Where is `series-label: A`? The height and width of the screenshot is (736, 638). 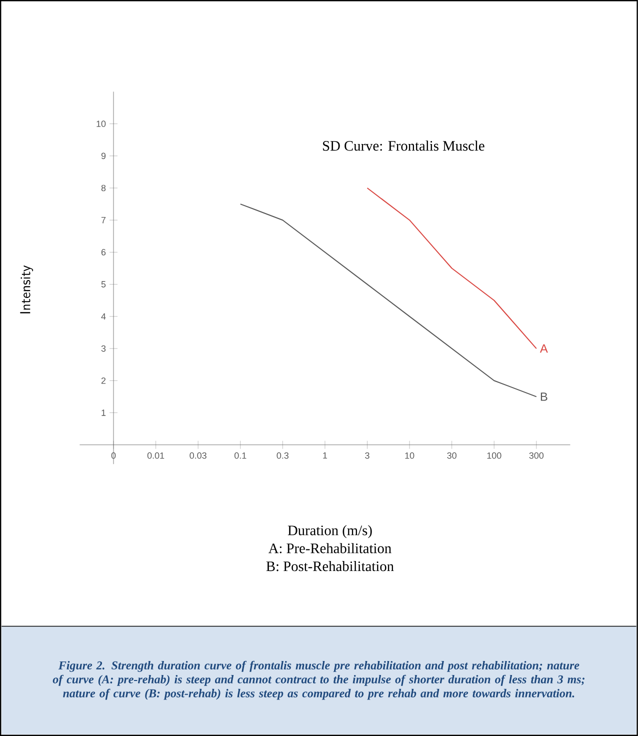 series-label: A is located at coordinates (544, 348).